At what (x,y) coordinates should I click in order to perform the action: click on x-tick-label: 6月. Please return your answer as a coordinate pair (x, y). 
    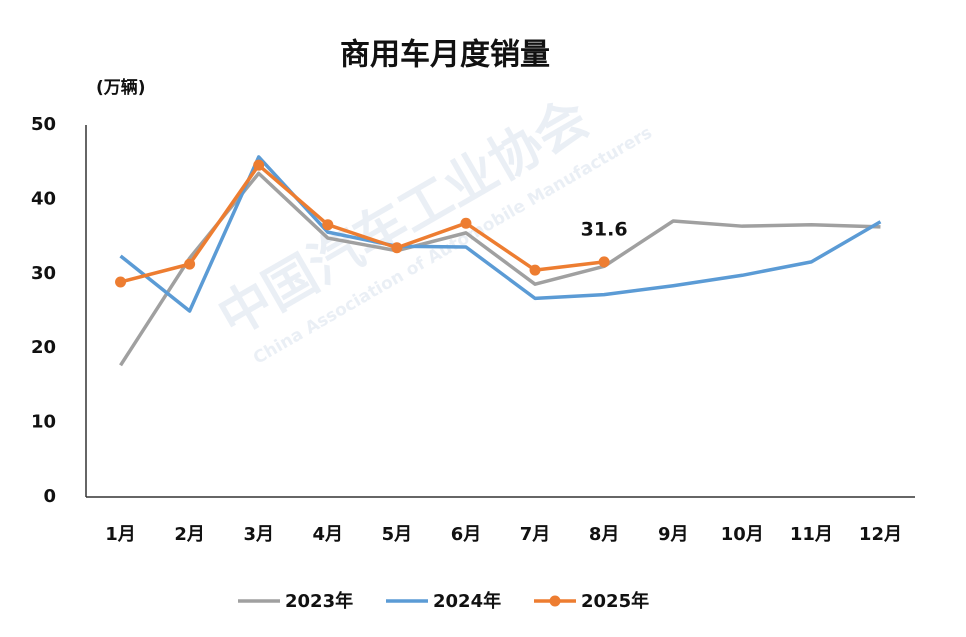
    Looking at the image, I should click on (466, 534).